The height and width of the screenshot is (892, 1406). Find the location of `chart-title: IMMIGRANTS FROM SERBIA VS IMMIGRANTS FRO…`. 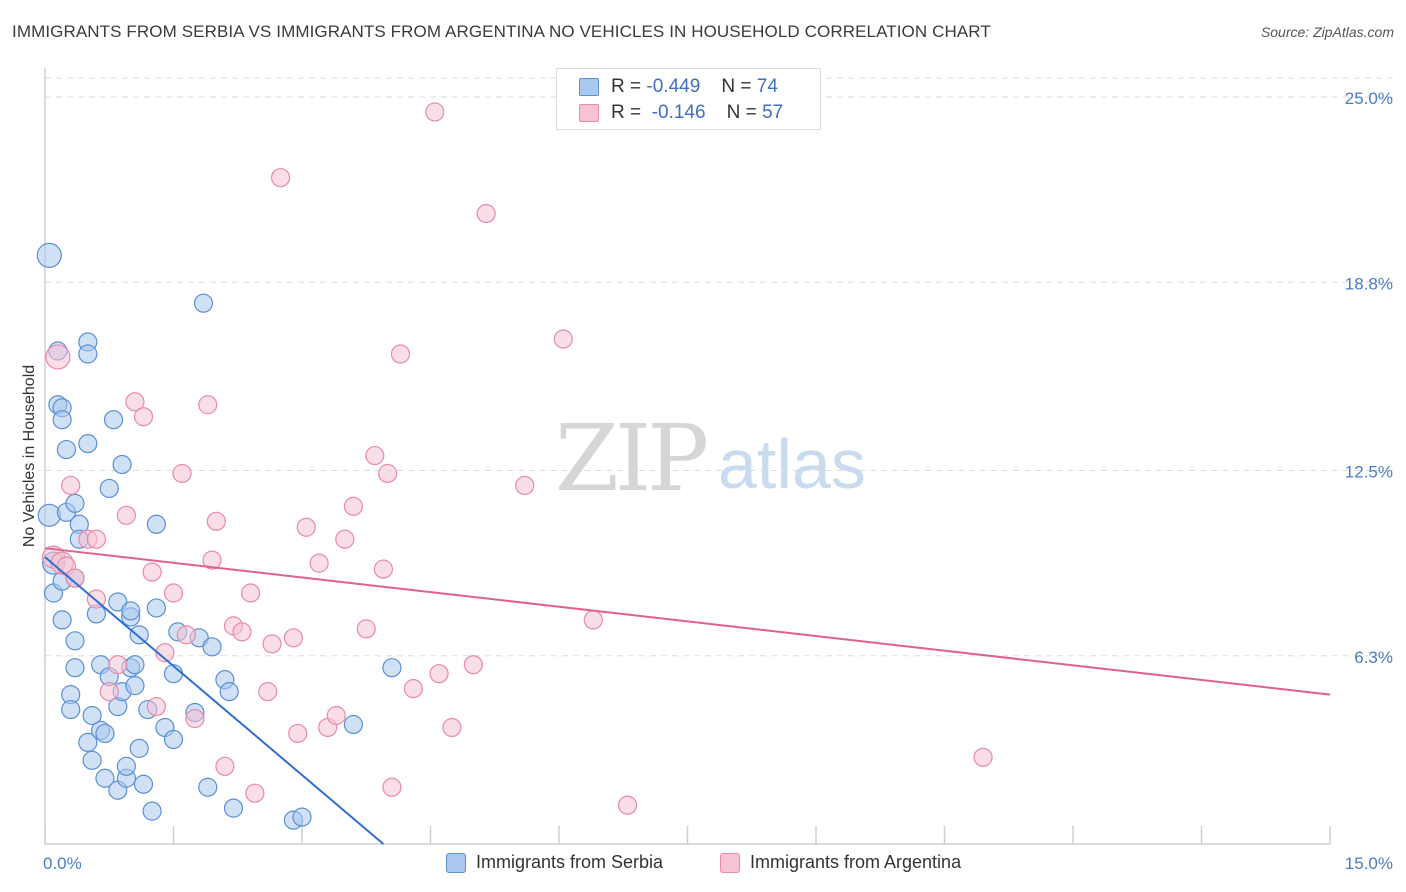

chart-title: IMMIGRANTS FROM SERBIA VS IMMIGRANTS FRO… is located at coordinates (501, 31).